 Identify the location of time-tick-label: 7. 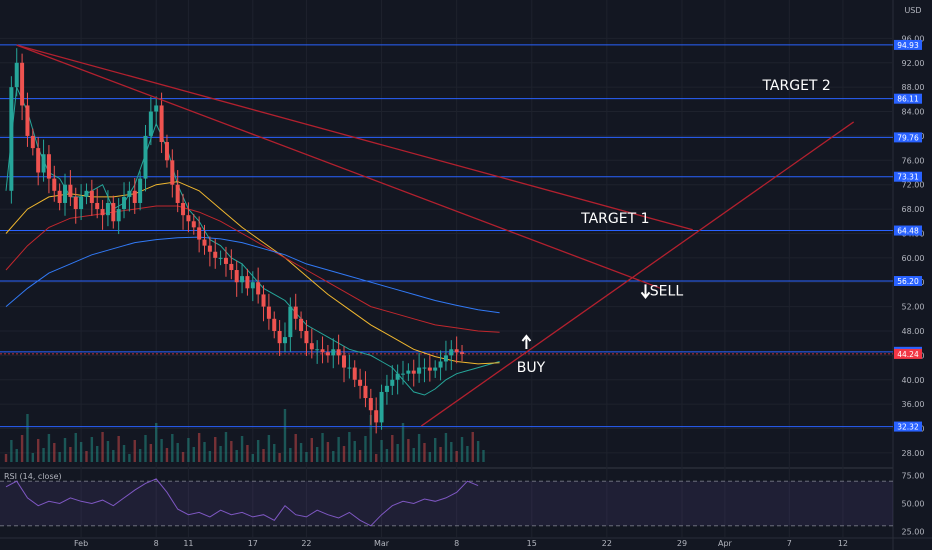
(789, 543).